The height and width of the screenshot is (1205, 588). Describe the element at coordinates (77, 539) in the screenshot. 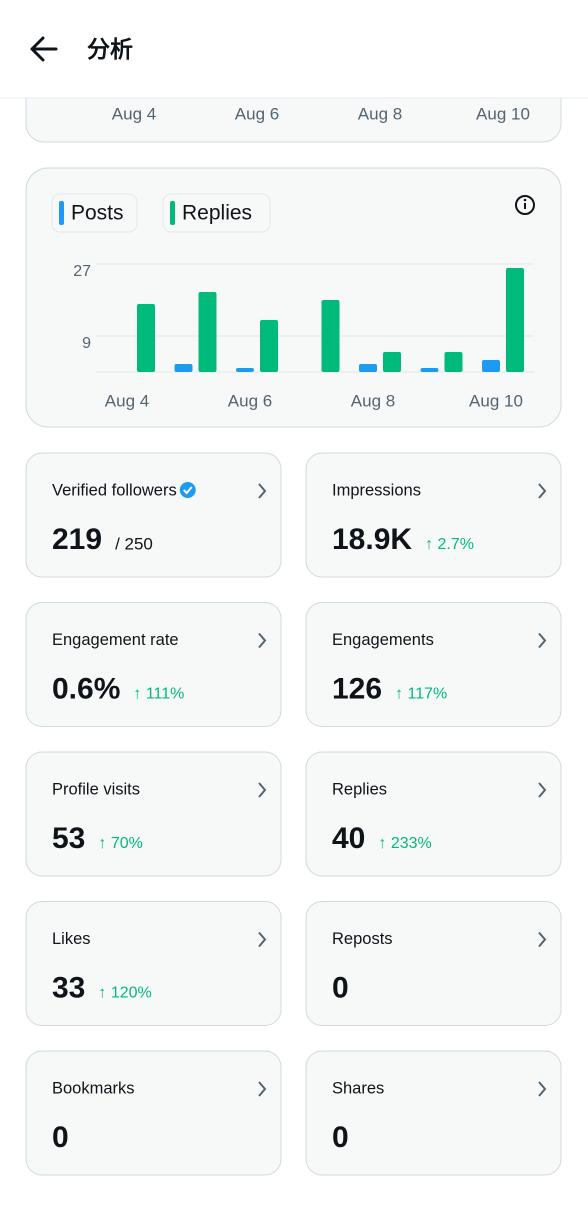

I see `card-value: 219` at that location.